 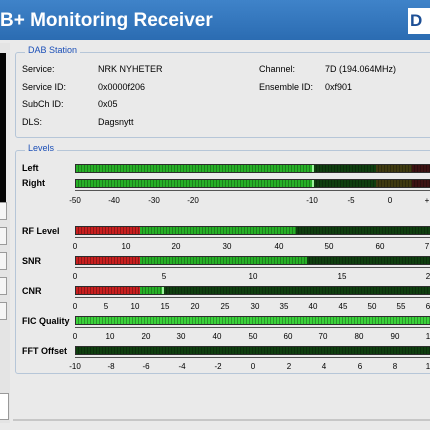 I want to click on cnr-tick: 0, so click(x=75, y=306).